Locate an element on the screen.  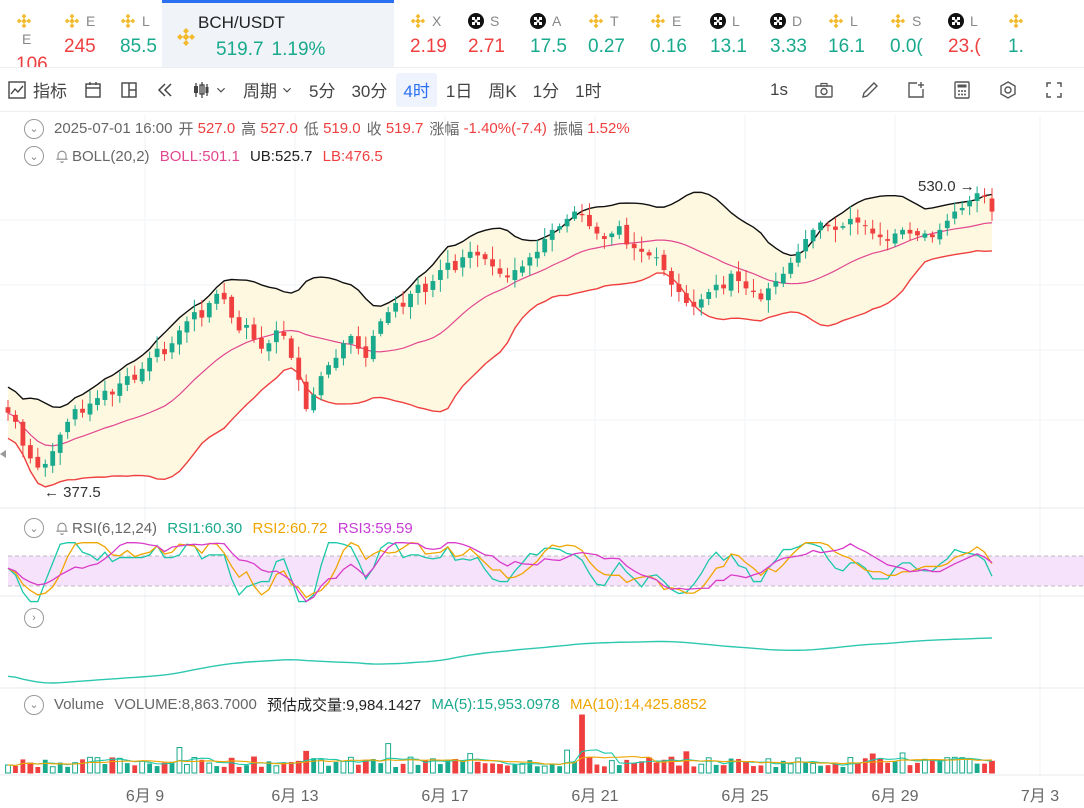
ticker-price-value: 3.33 is located at coordinates (788, 46).